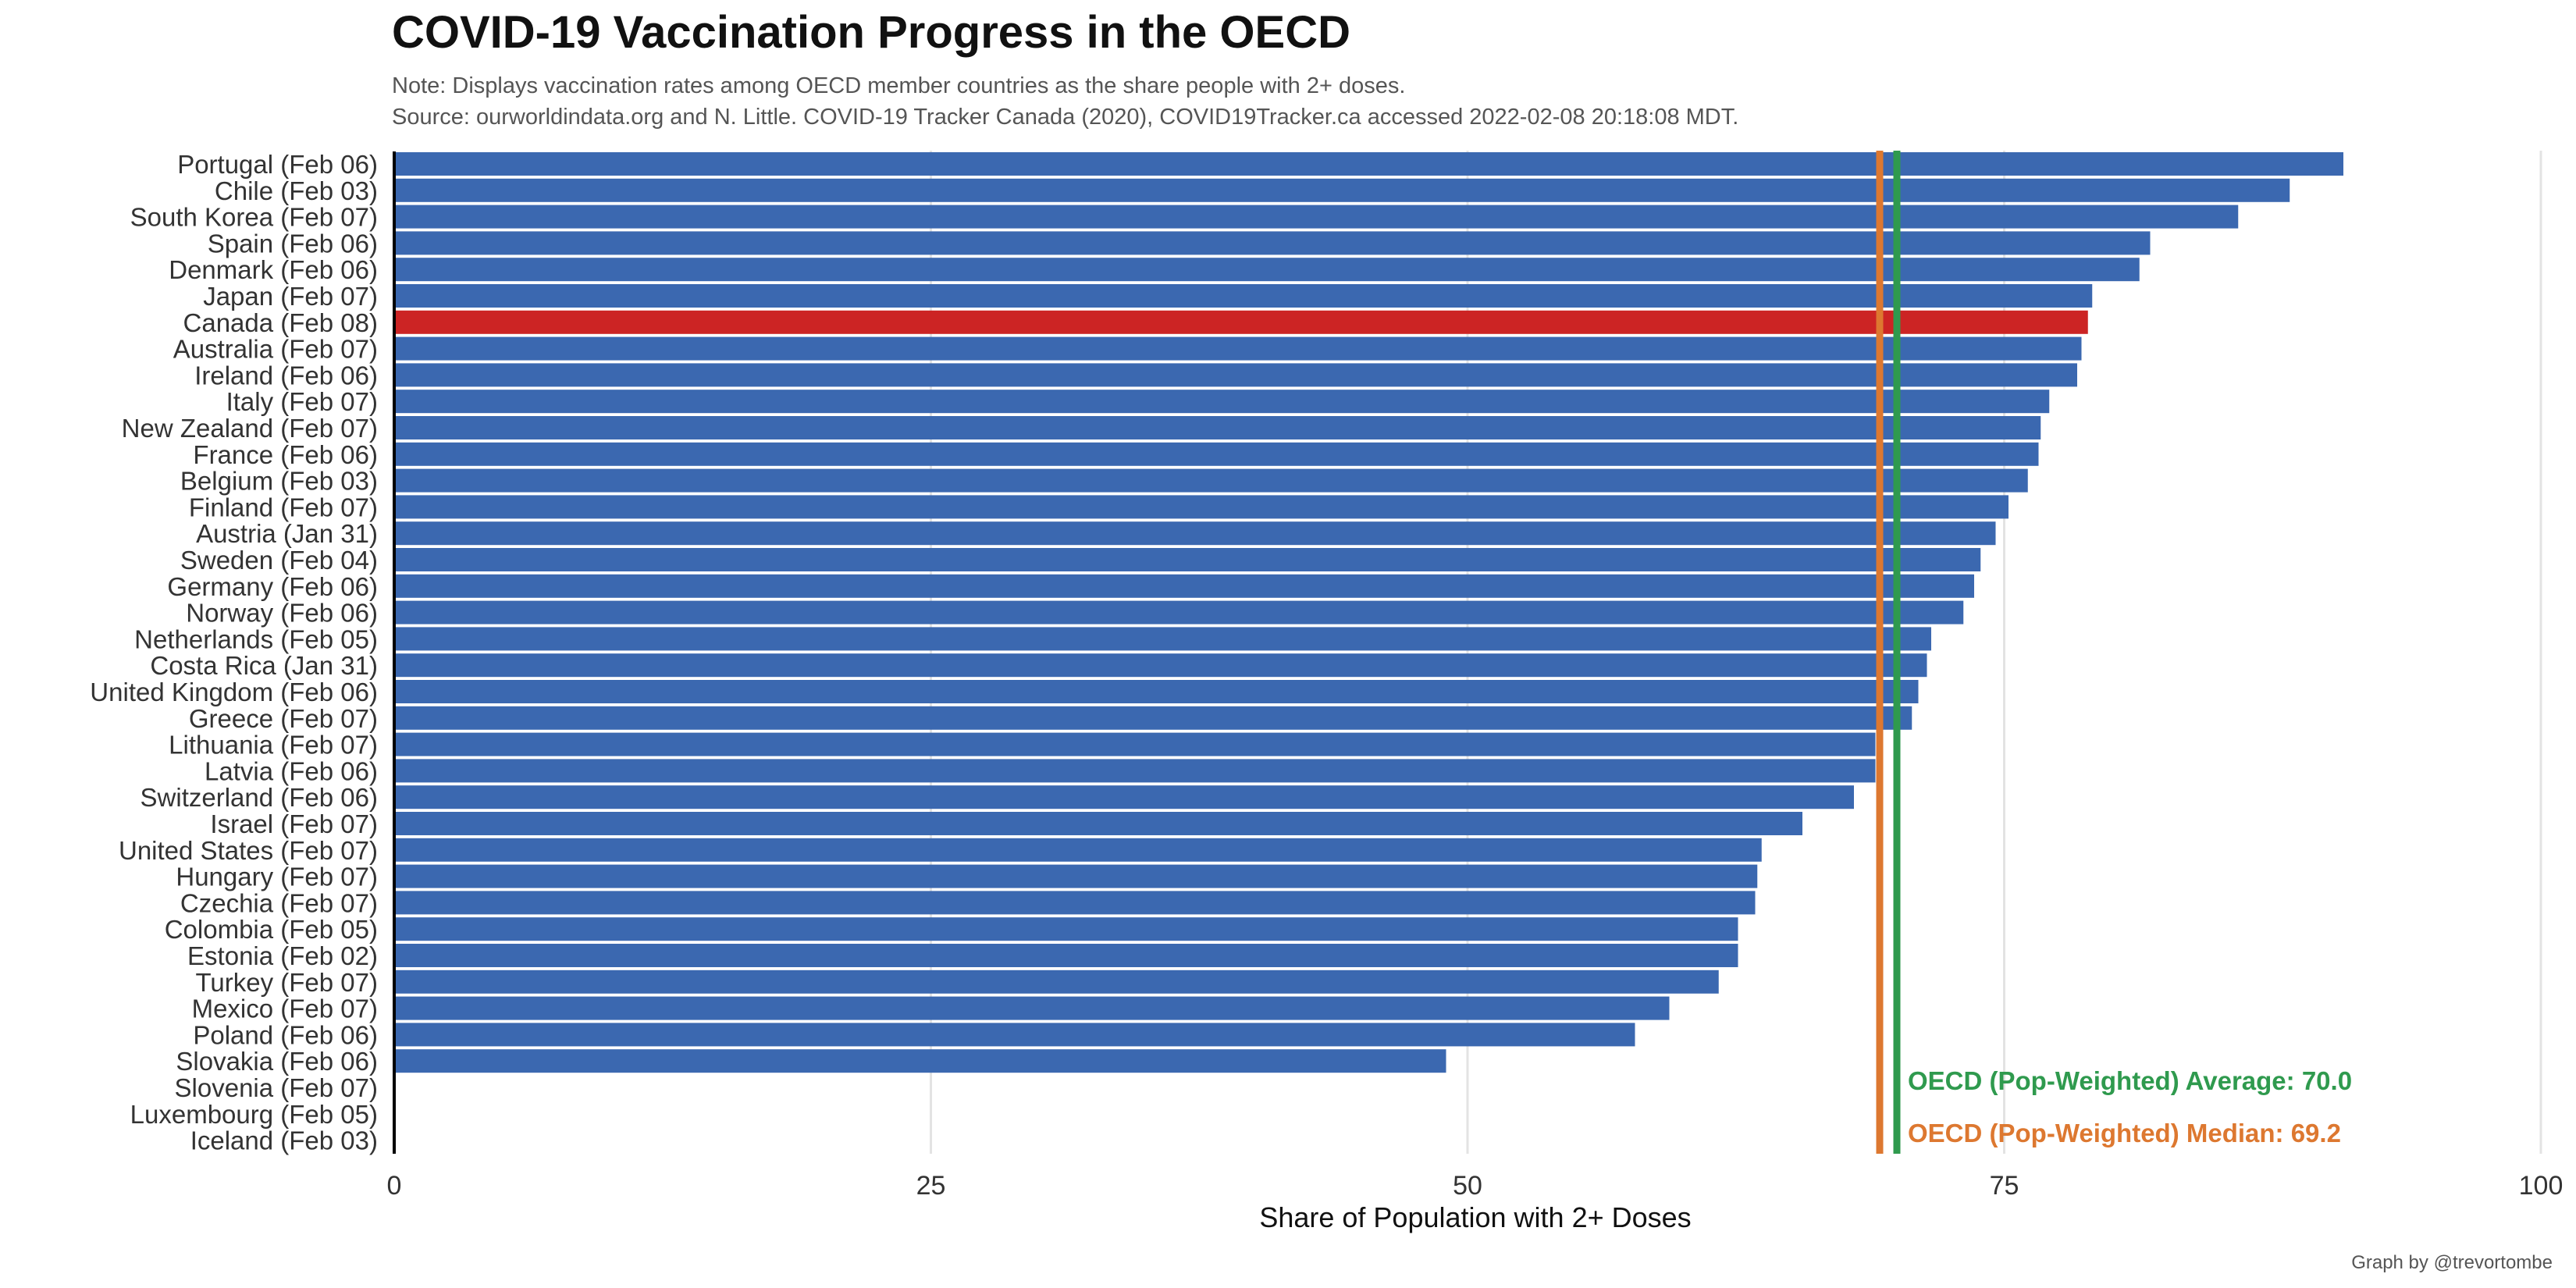  Describe the element at coordinates (277, 1061) in the screenshot. I see `category-label: Slovakia (Feb 06)` at that location.